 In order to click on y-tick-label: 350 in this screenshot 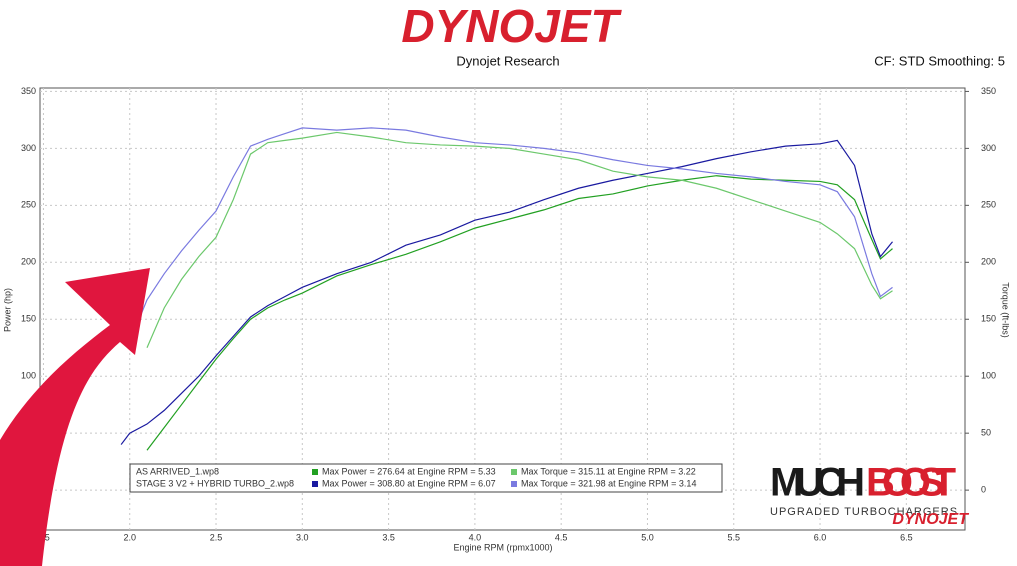, I will do `click(28, 91)`.